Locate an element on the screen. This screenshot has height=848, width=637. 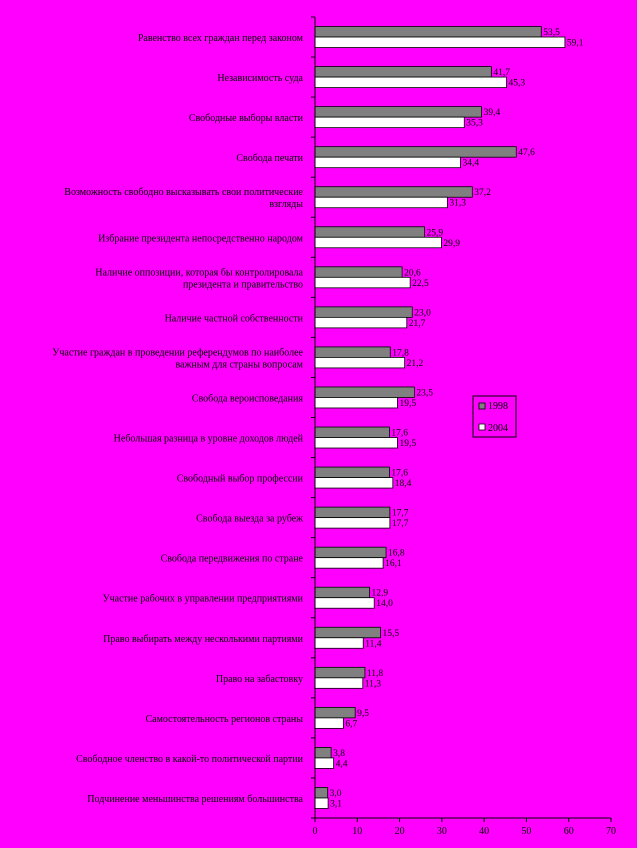
value-label-1998-12: 17,7 is located at coordinates (400, 514).